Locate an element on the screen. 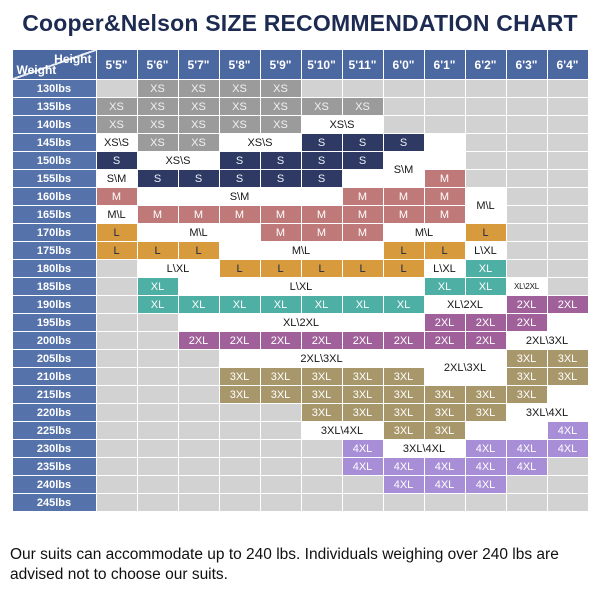 The width and height of the screenshot is (600, 600). weight-row-label: 130lbs is located at coordinates (54, 88).